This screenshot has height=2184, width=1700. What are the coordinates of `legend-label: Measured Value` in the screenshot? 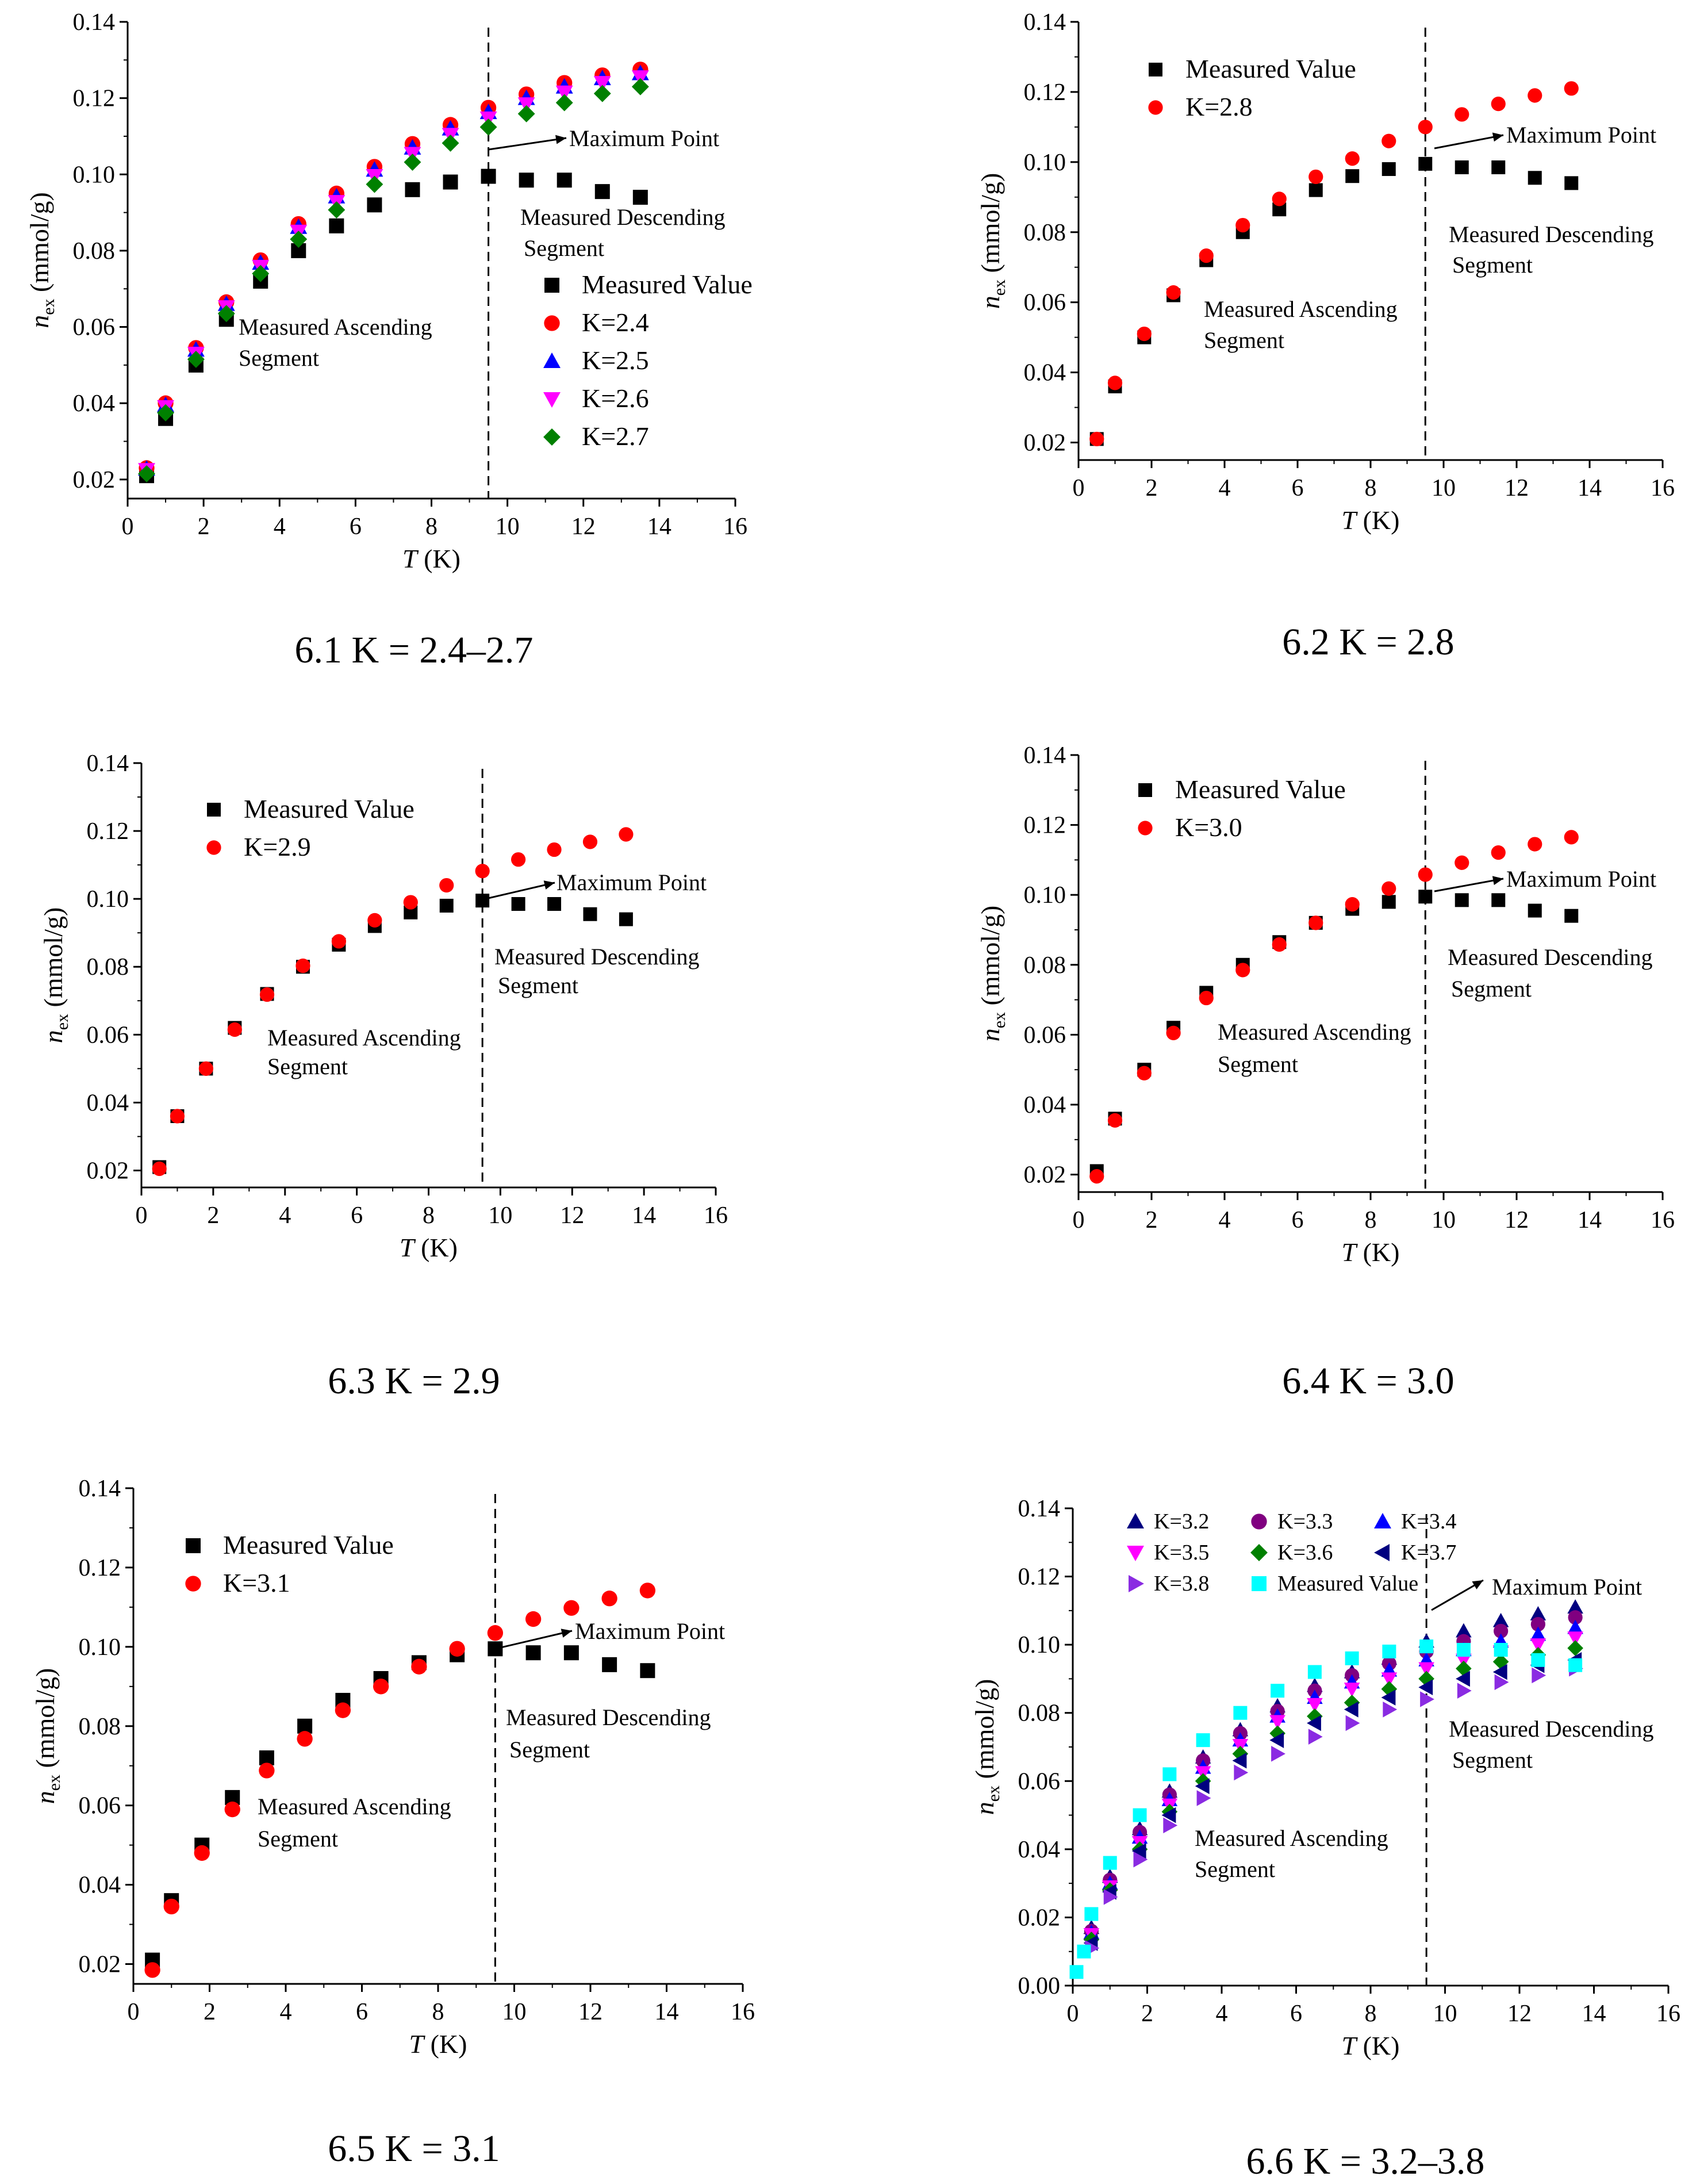 It's located at (1347, 1584).